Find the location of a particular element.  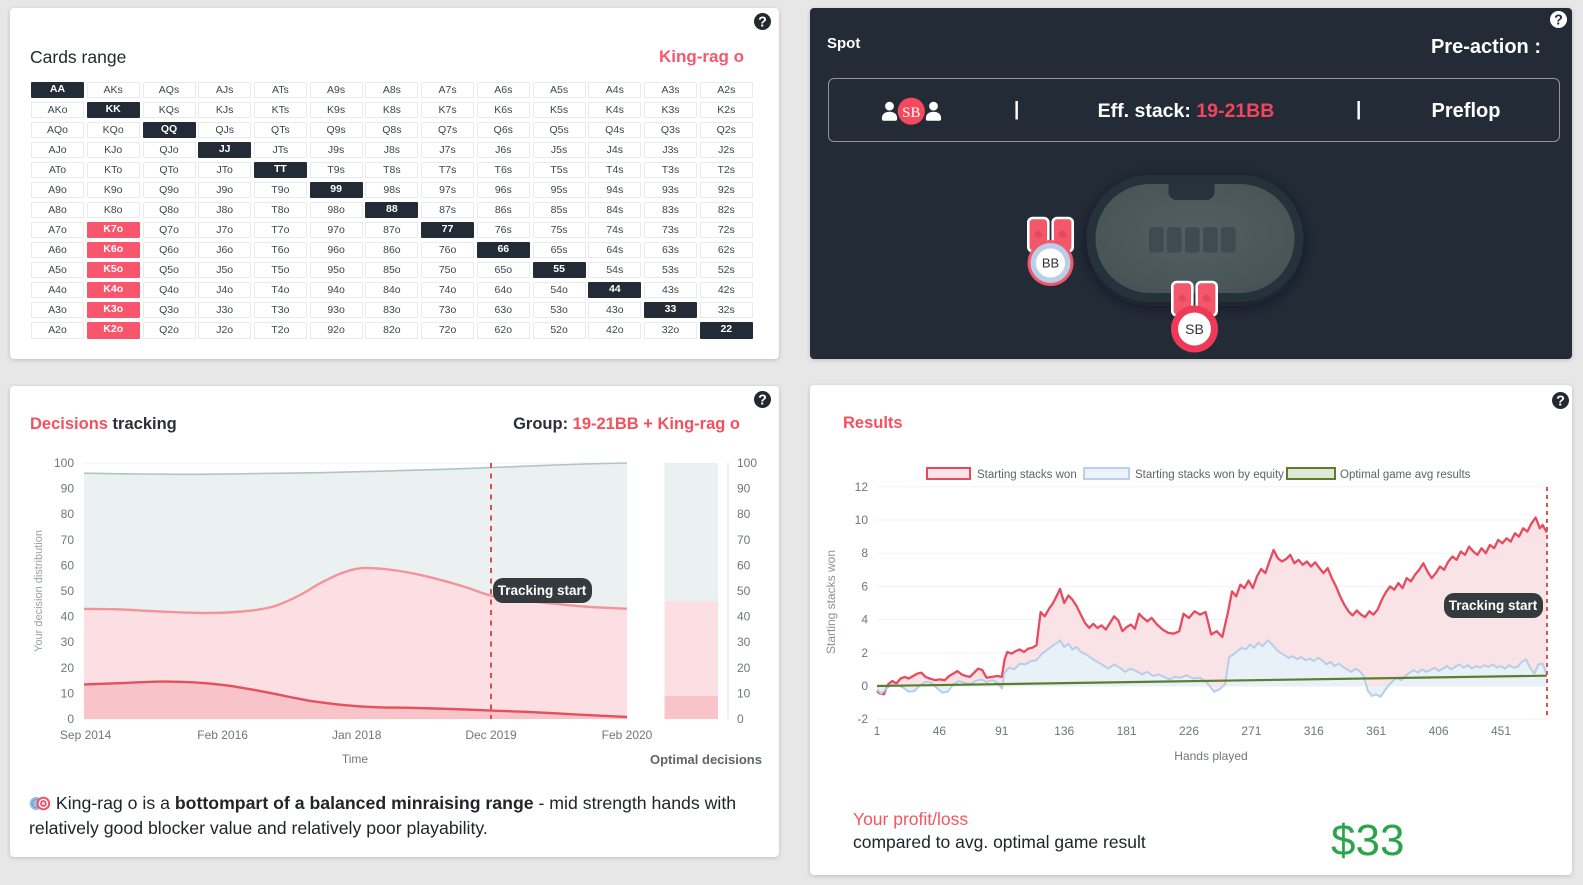

svg-text: Dec 2019 is located at coordinates (491, 735).